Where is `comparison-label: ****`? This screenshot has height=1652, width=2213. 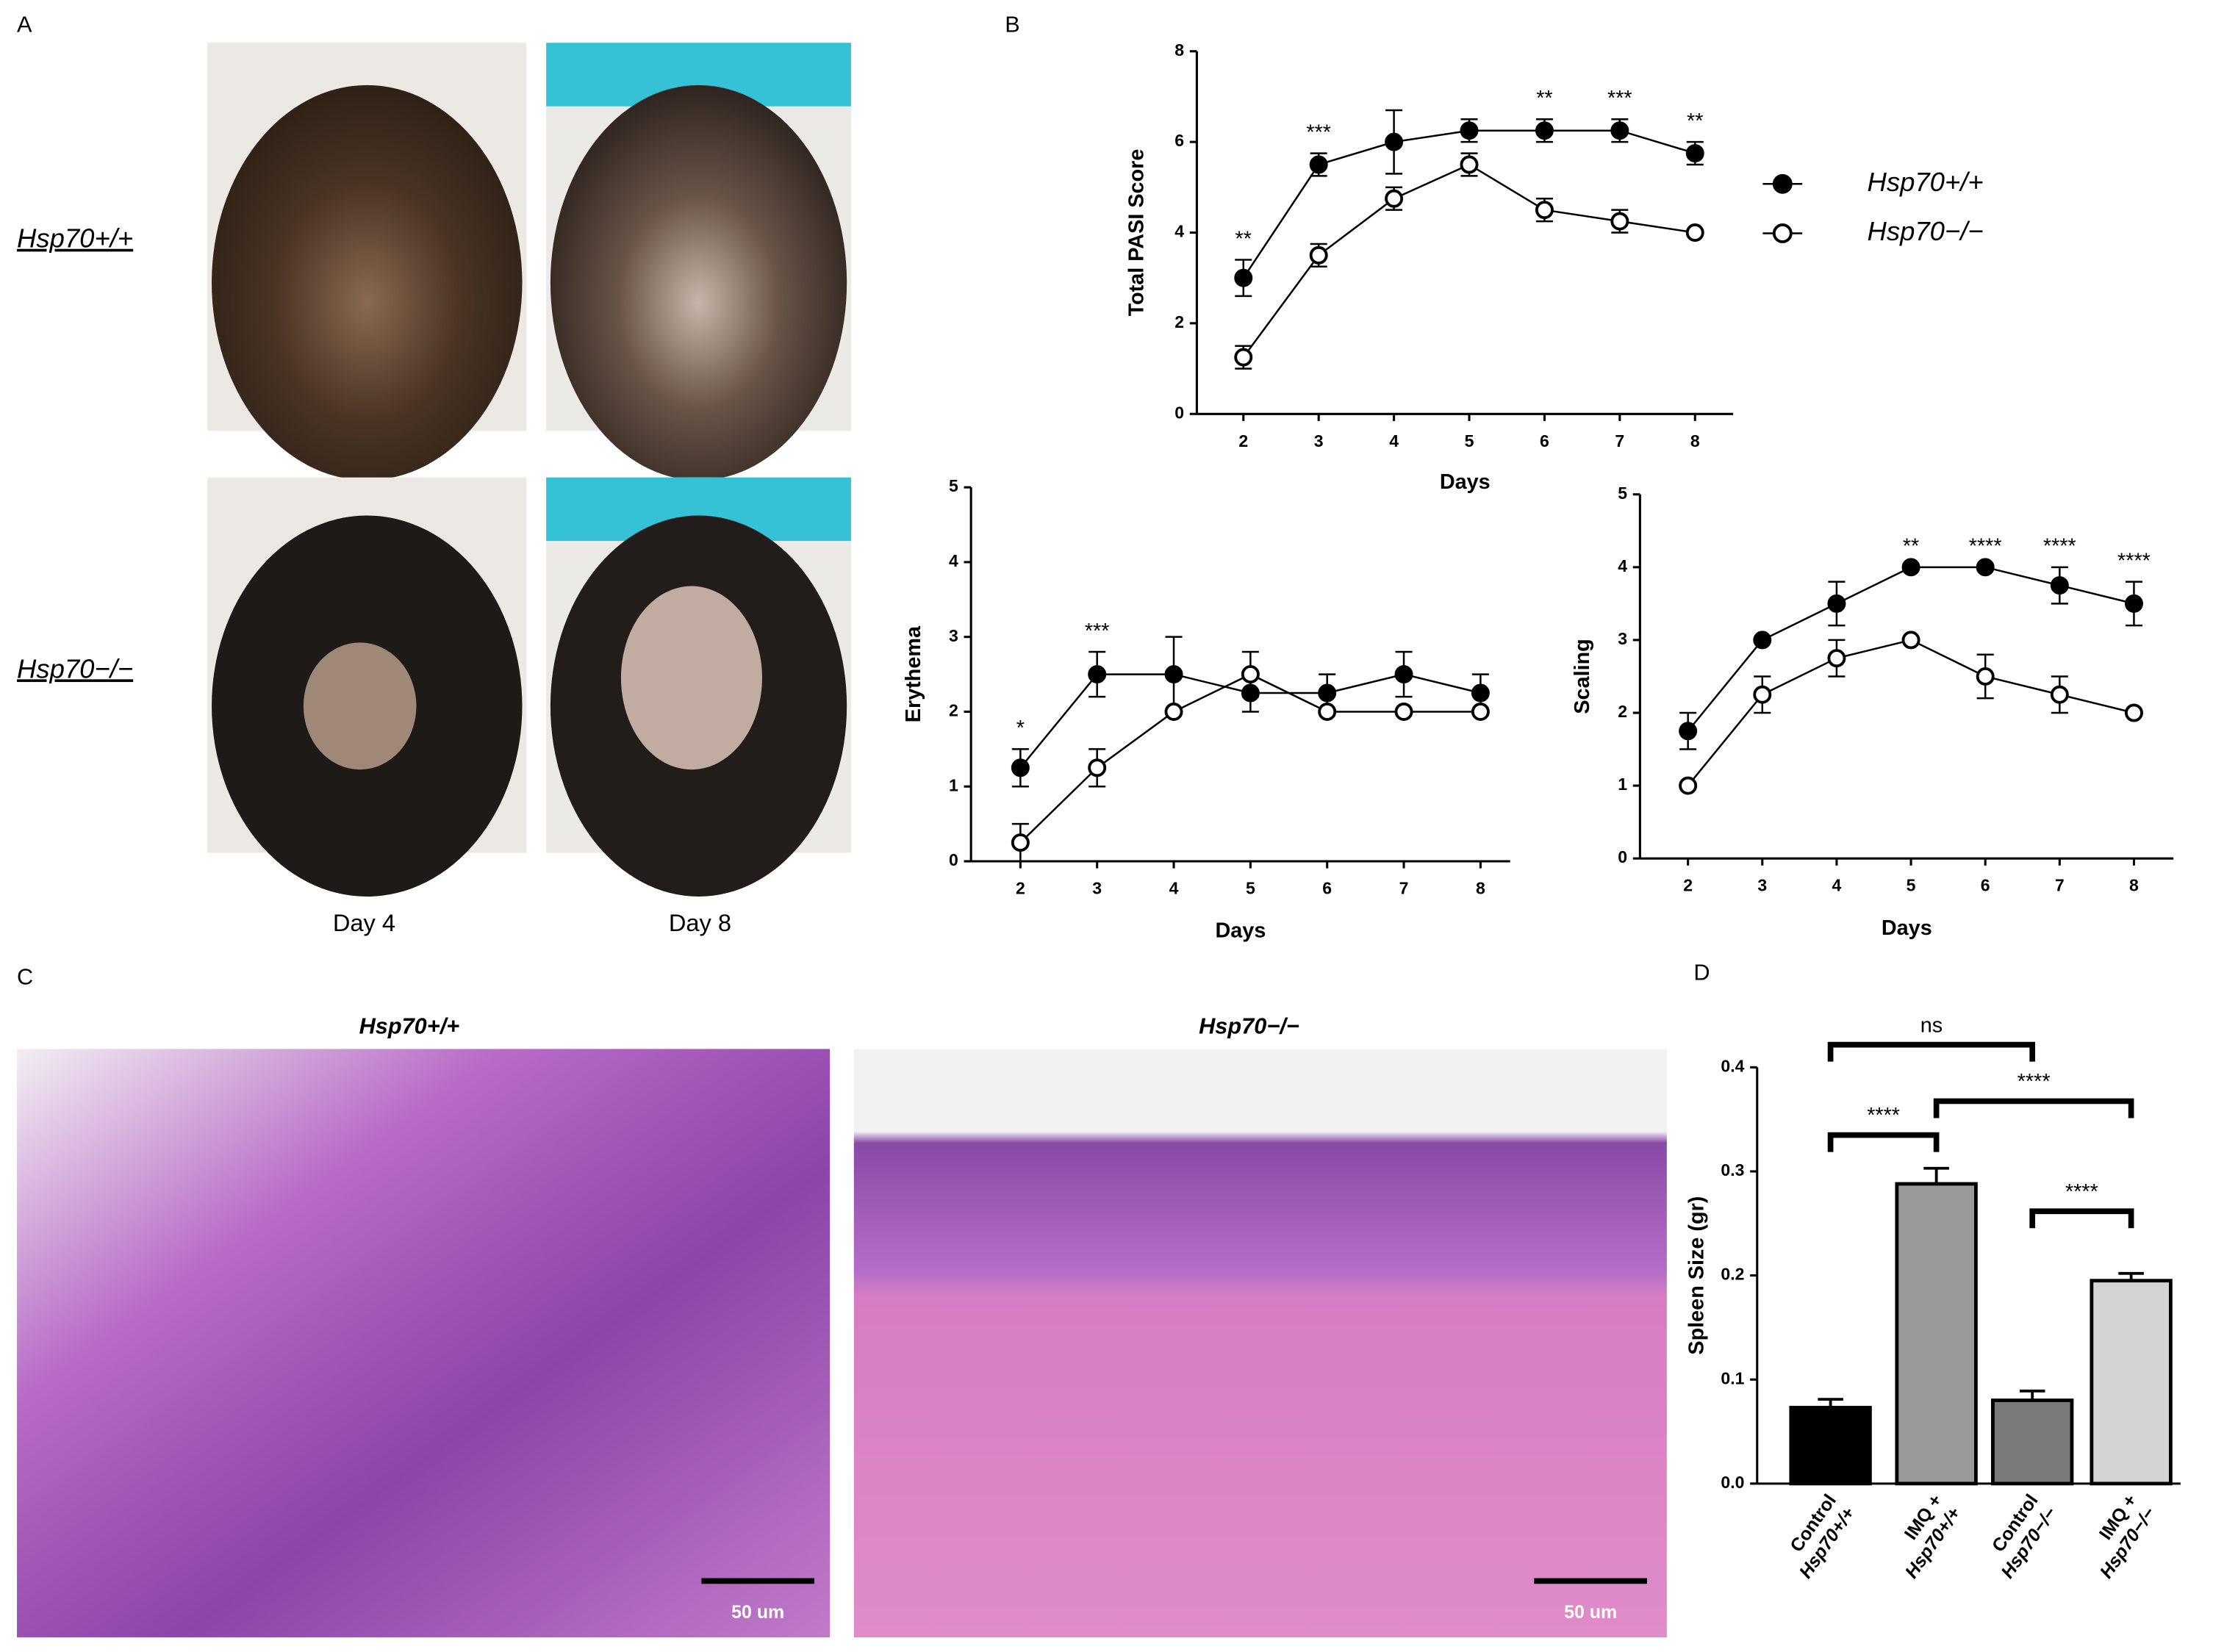 comparison-label: **** is located at coordinates (2034, 1081).